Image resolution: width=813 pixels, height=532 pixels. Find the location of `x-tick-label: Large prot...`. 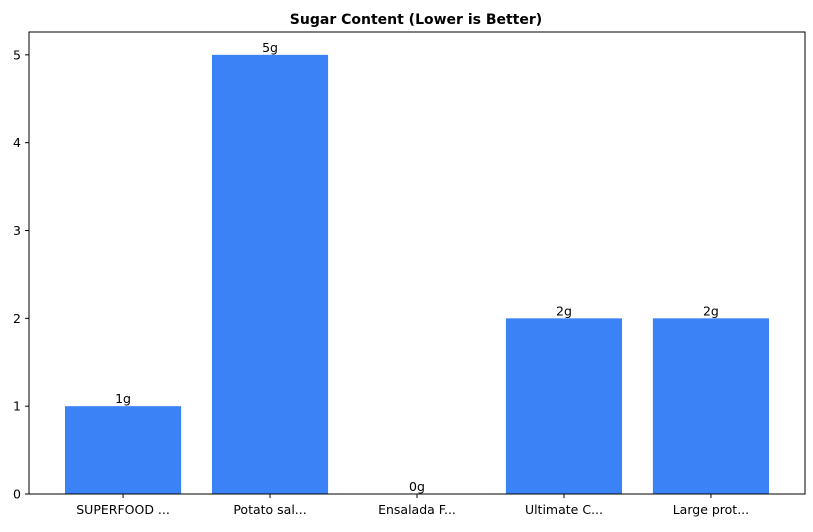

x-tick-label: Large prot... is located at coordinates (711, 509).